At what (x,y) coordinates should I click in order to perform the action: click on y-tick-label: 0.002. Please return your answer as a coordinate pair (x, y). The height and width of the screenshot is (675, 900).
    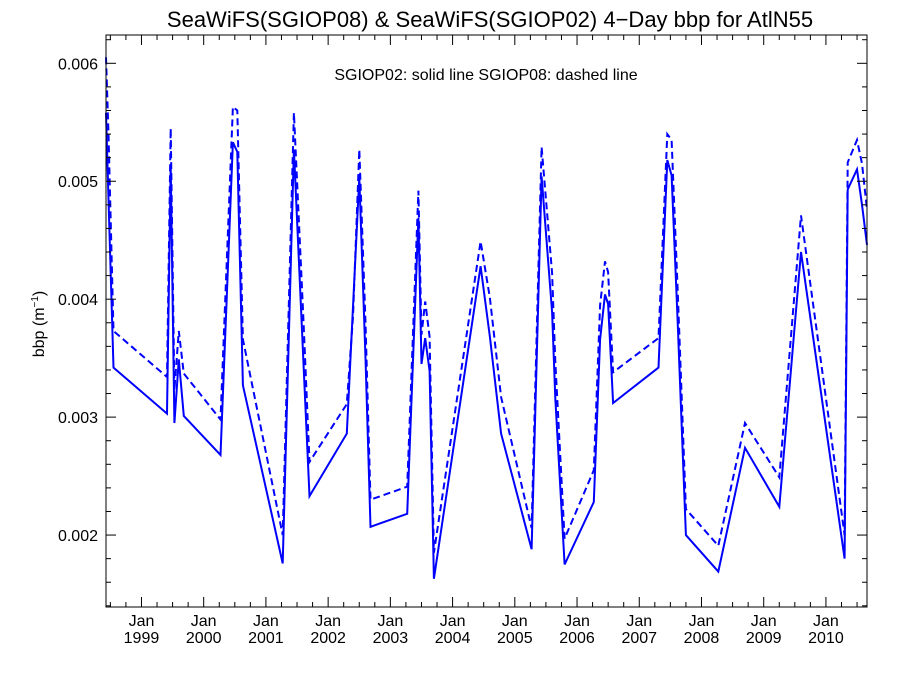
    Looking at the image, I should click on (78, 536).